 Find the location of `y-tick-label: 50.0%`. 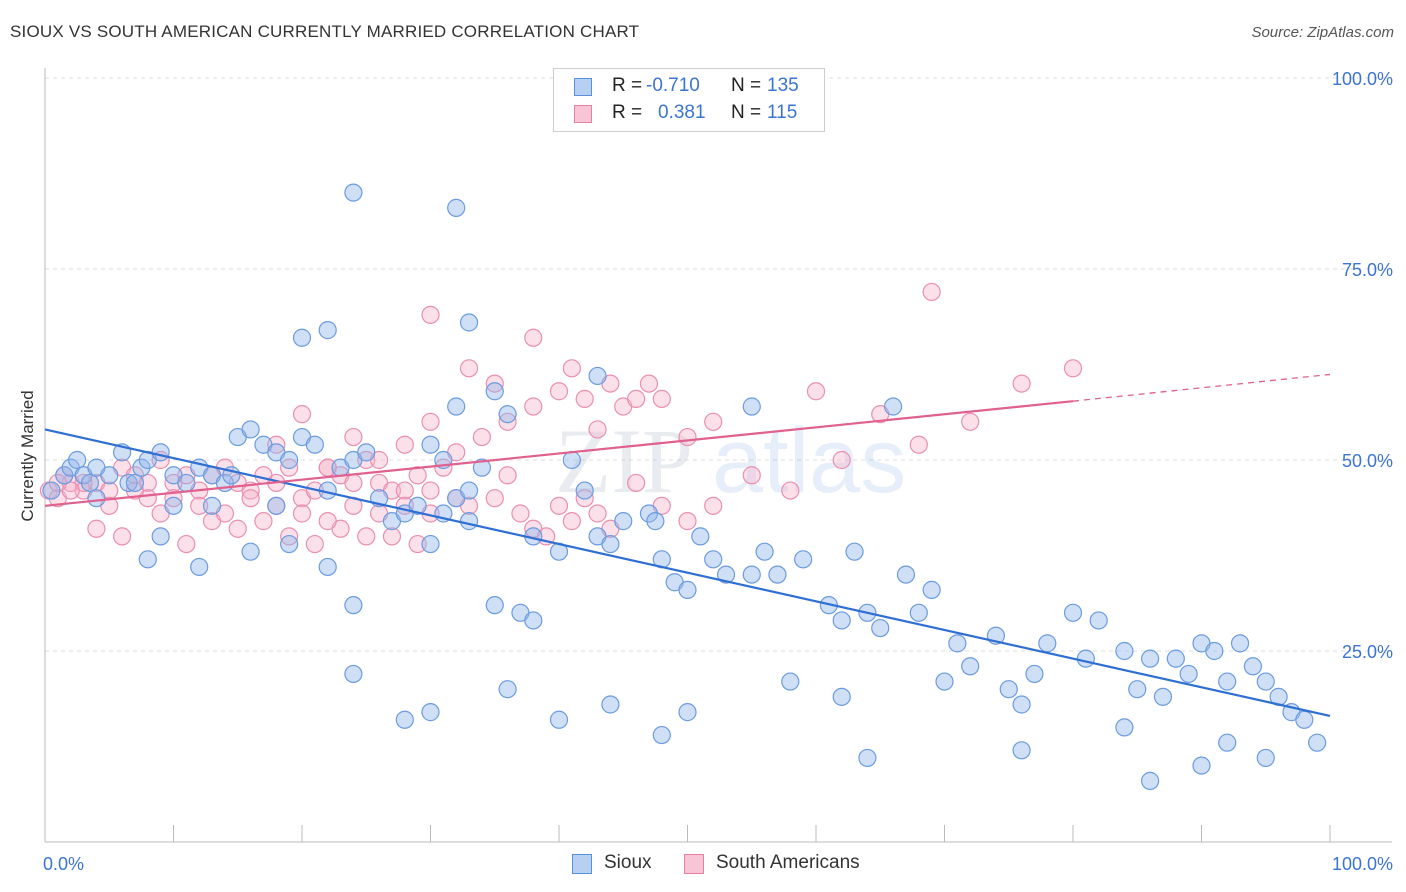

y-tick-label: 50.0% is located at coordinates (1367, 461).